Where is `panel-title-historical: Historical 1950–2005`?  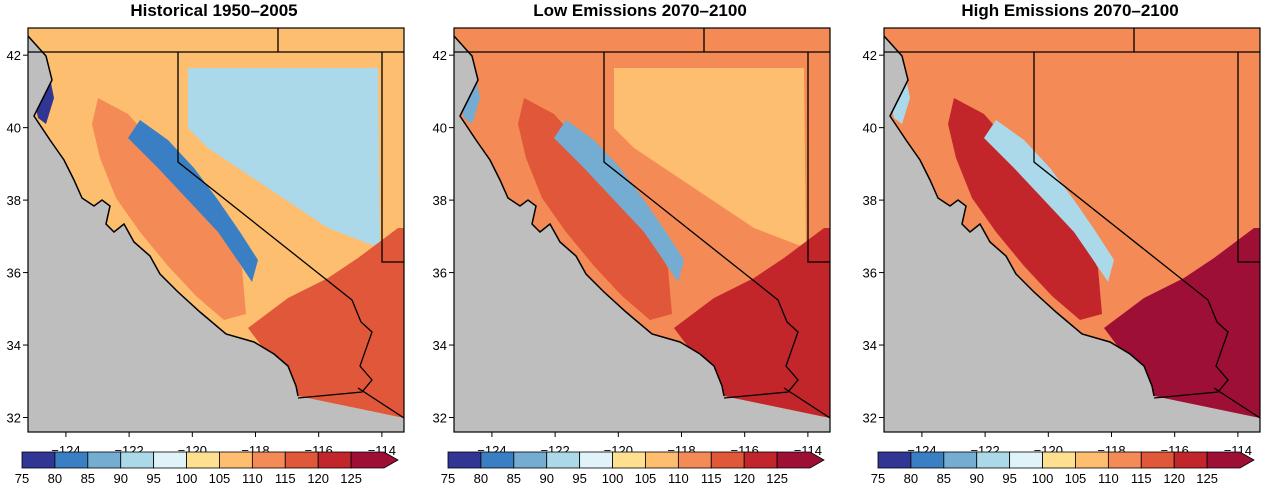
panel-title-historical: Historical 1950–2005 is located at coordinates (214, 10).